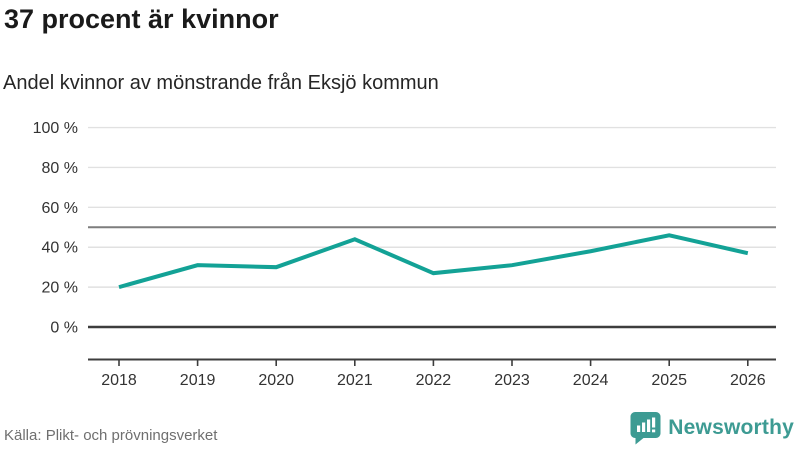  Describe the element at coordinates (60, 168) in the screenshot. I see `y-tick-label: 80 %` at that location.